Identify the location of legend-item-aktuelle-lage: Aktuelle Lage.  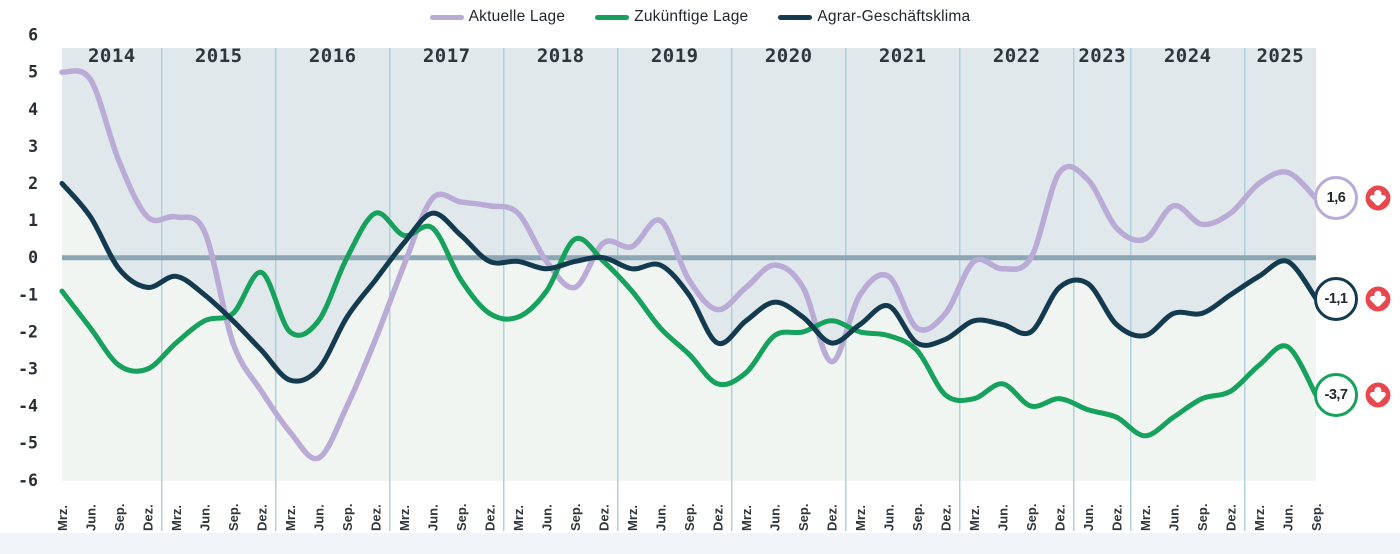
(497, 17).